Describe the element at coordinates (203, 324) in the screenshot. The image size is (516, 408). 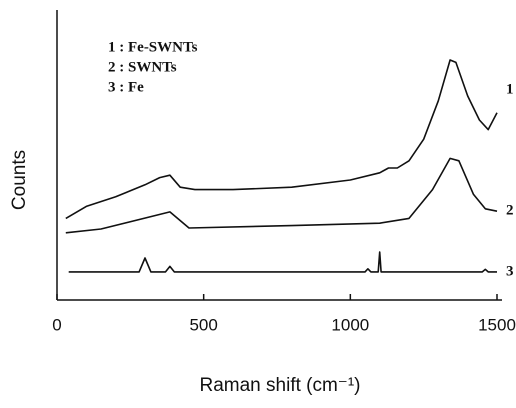
I see `x-tick-label: 500` at that location.